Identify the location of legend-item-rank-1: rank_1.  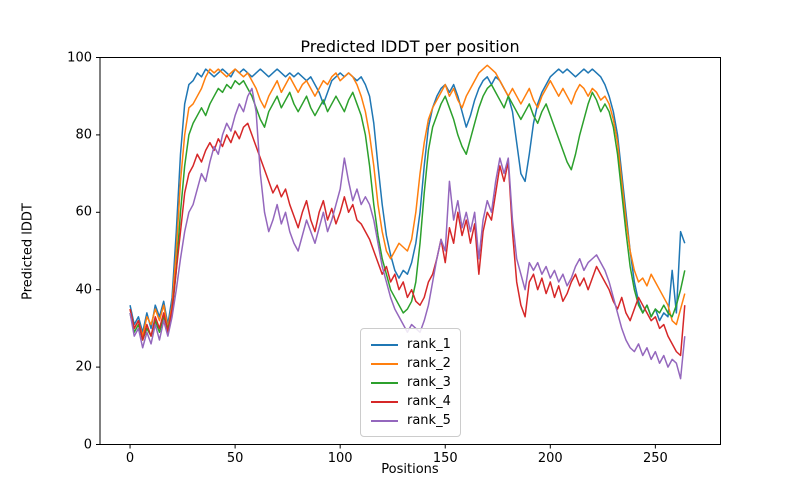
(411, 344).